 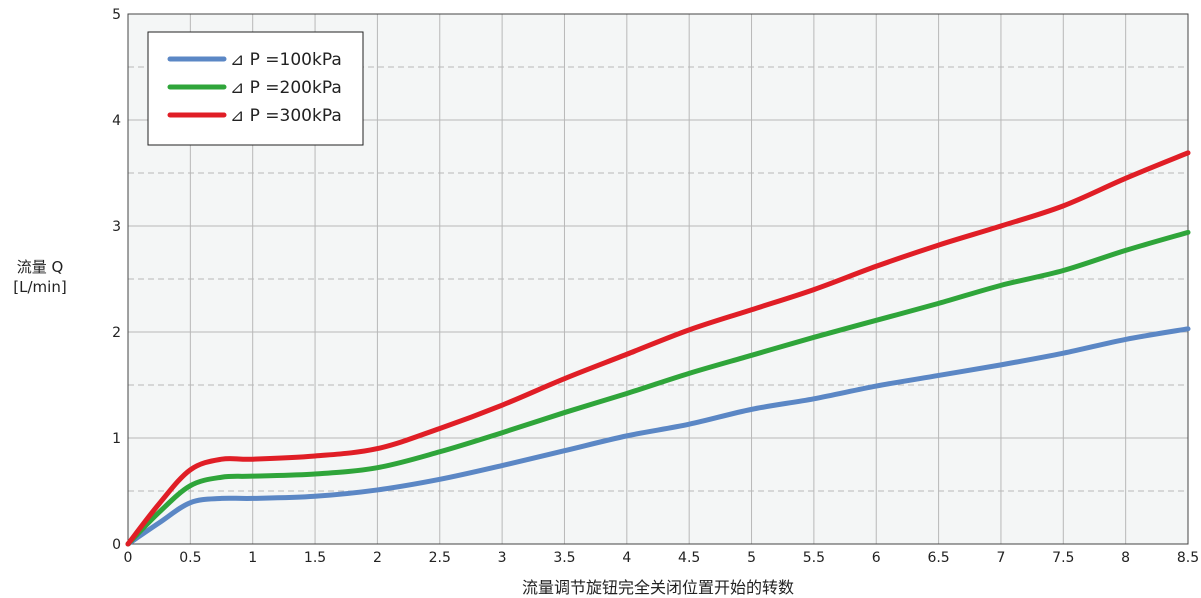 What do you see at coordinates (440, 558) in the screenshot?
I see `x-tick-label: 2.5` at bounding box center [440, 558].